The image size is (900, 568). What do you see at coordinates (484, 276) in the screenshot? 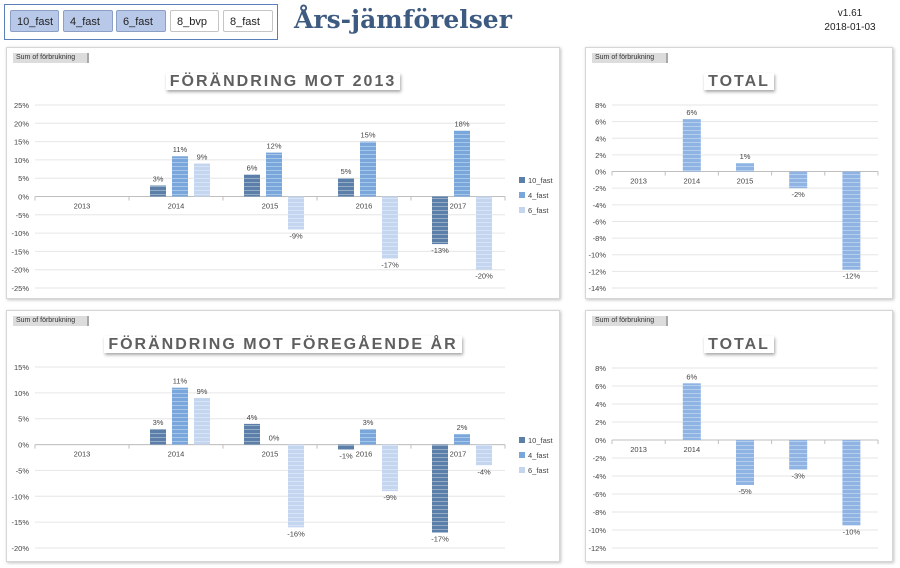
I see `data-label: -20%` at bounding box center [484, 276].